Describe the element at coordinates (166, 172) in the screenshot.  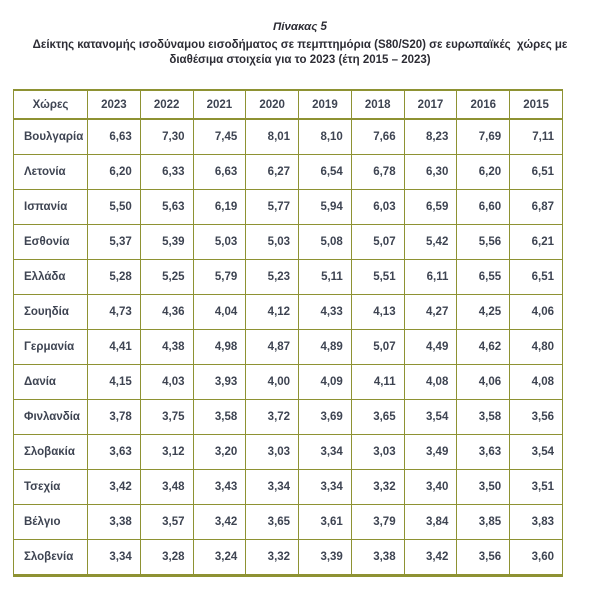
I see `value-cell: 6,33` at that location.